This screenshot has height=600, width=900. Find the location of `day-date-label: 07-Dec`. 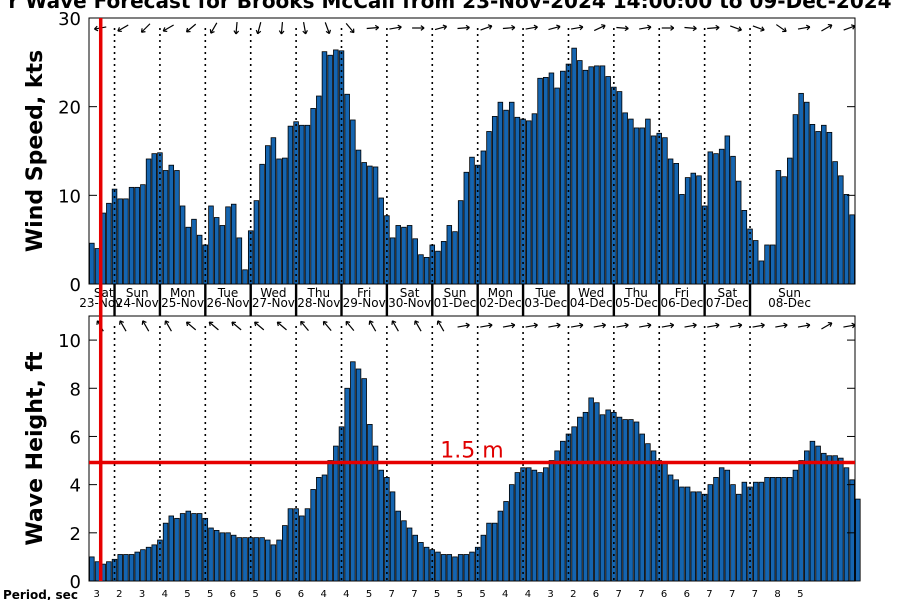

day-date-label: 07-Dec is located at coordinates (727, 303).